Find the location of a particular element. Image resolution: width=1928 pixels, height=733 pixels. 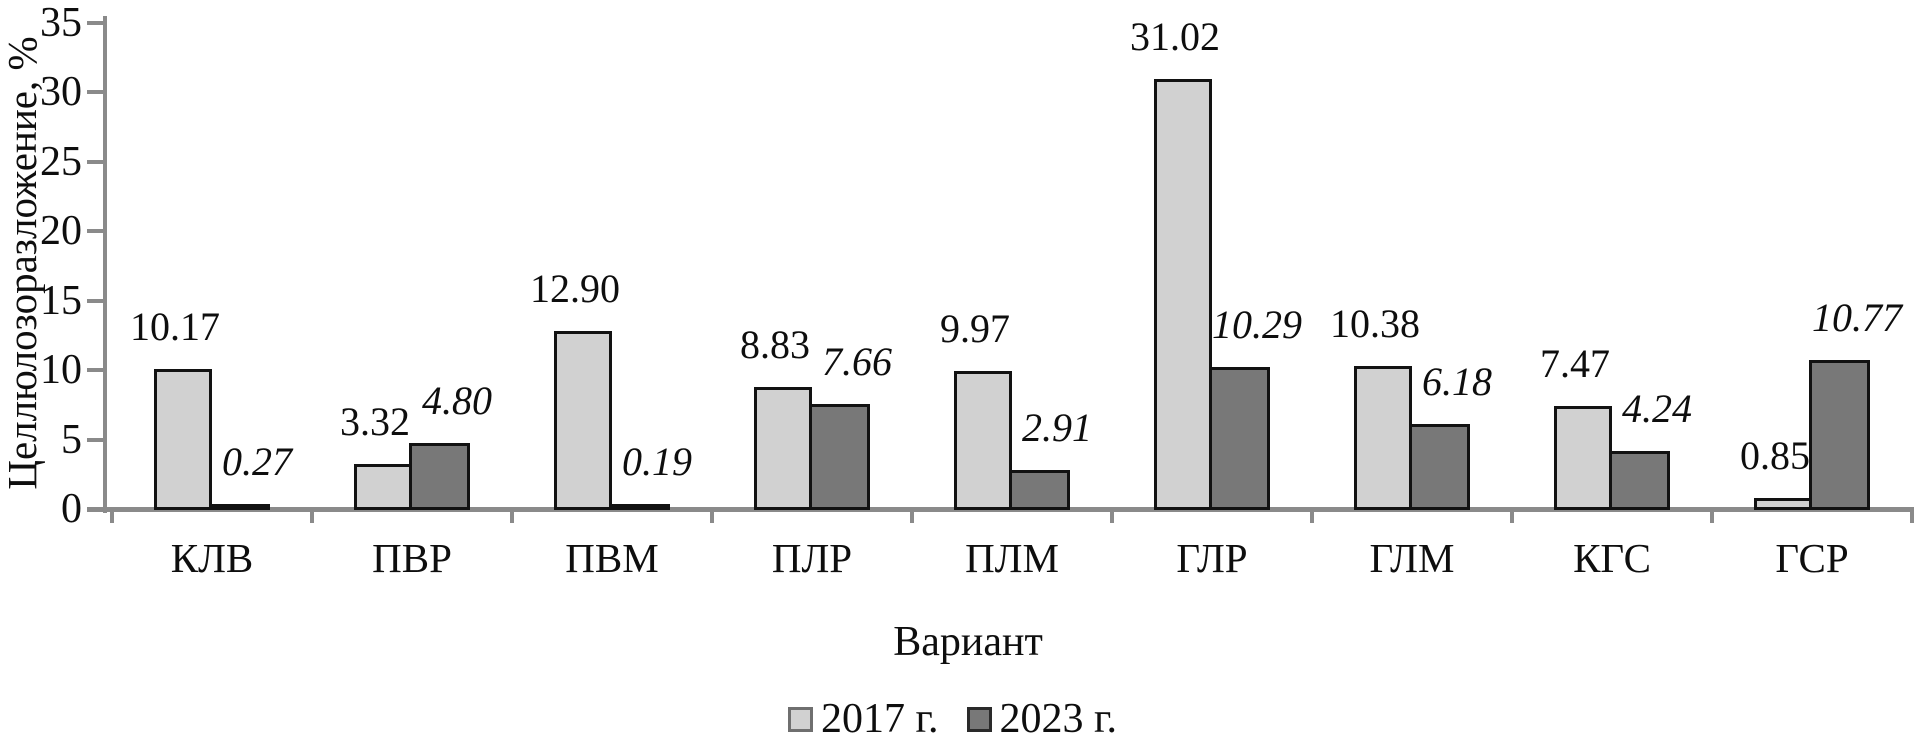

y-axis-line is located at coordinates (105, 264).